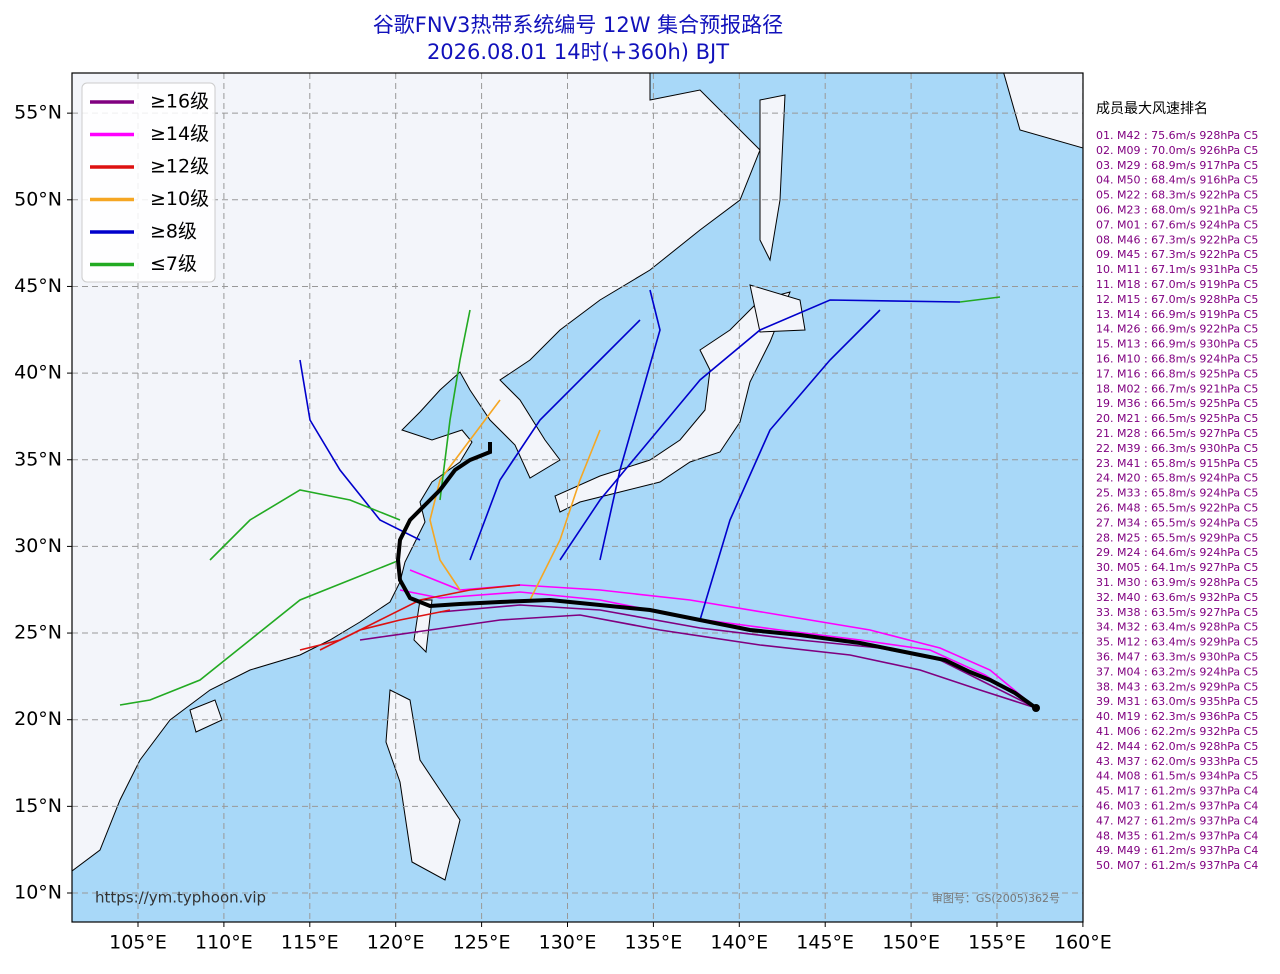  What do you see at coordinates (1177, 344) in the screenshot?
I see `ranking-item: 15. M13 : 66.9m/s 930hPa C5` at bounding box center [1177, 344].